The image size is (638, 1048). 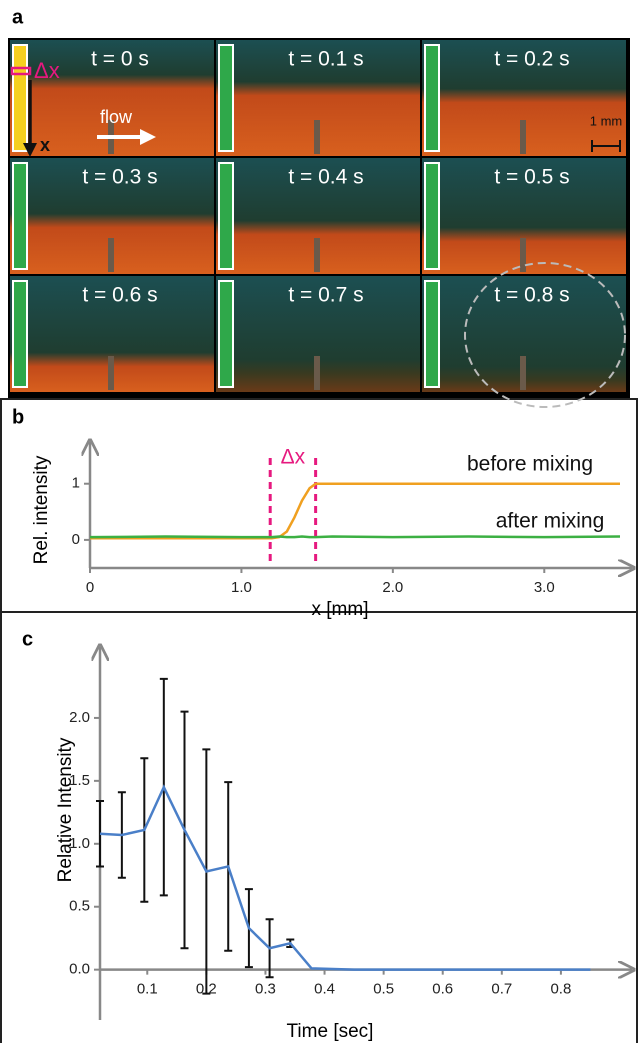 I want to click on flow-label: flow, so click(x=116, y=117).